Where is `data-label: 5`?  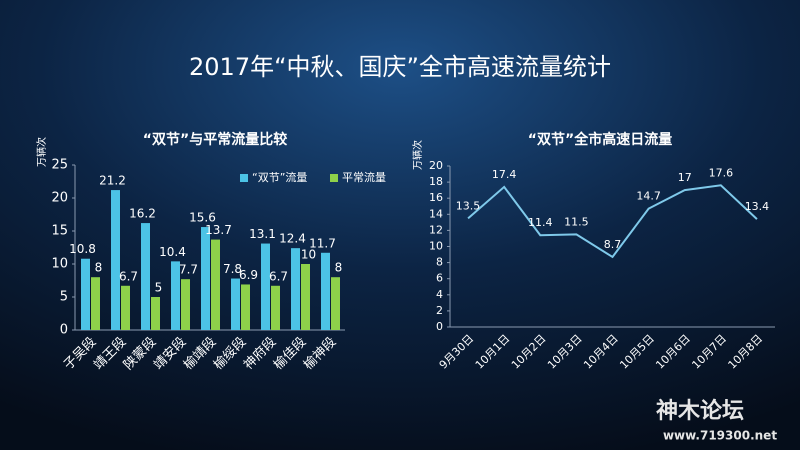
data-label: 5 is located at coordinates (159, 288).